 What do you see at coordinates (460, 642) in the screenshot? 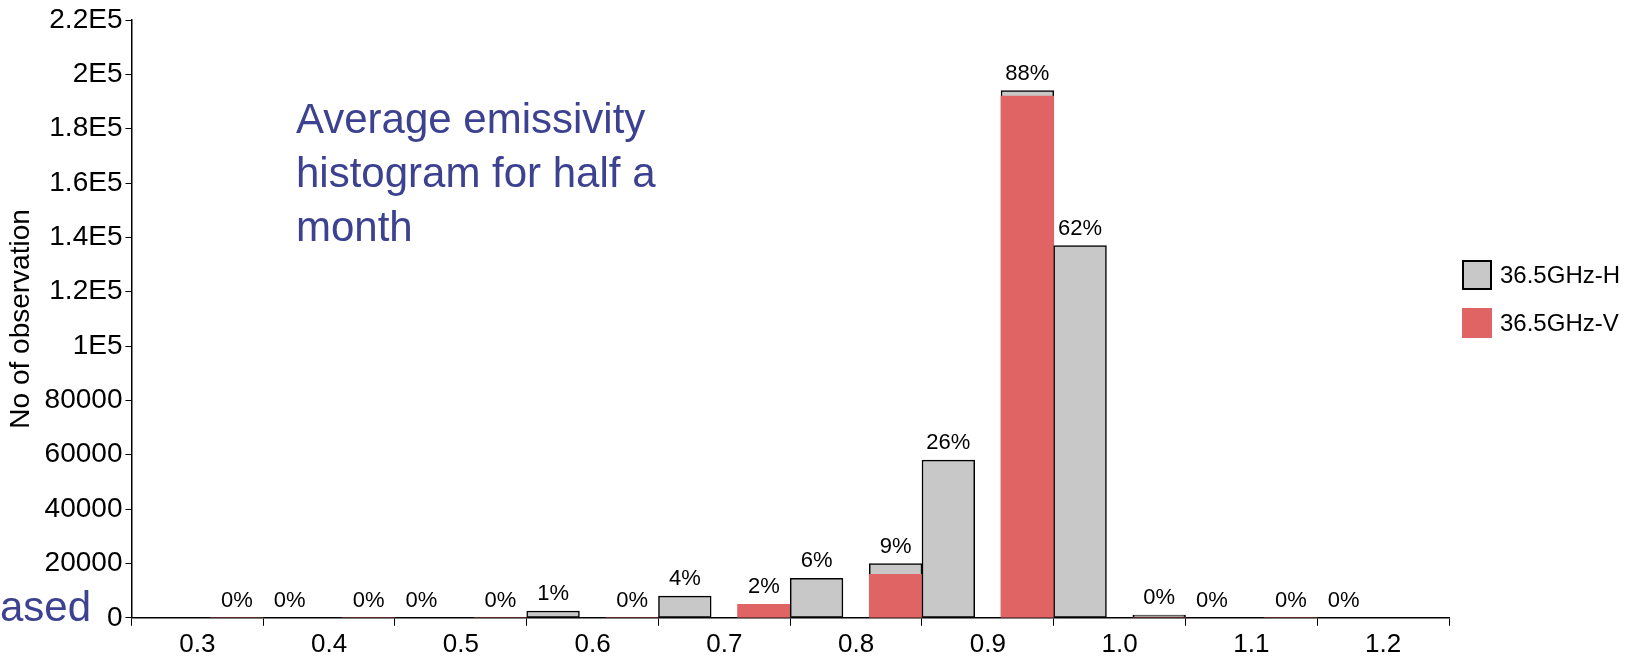
I see `x-tick-label: 0.5` at bounding box center [460, 642].